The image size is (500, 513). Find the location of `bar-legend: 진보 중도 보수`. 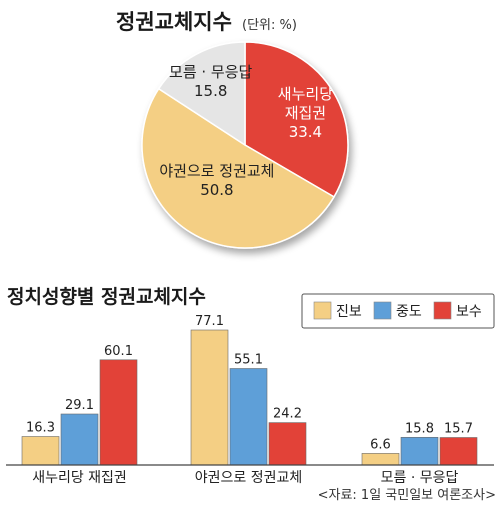

bar-legend: 진보 중도 보수 is located at coordinates (398, 311).